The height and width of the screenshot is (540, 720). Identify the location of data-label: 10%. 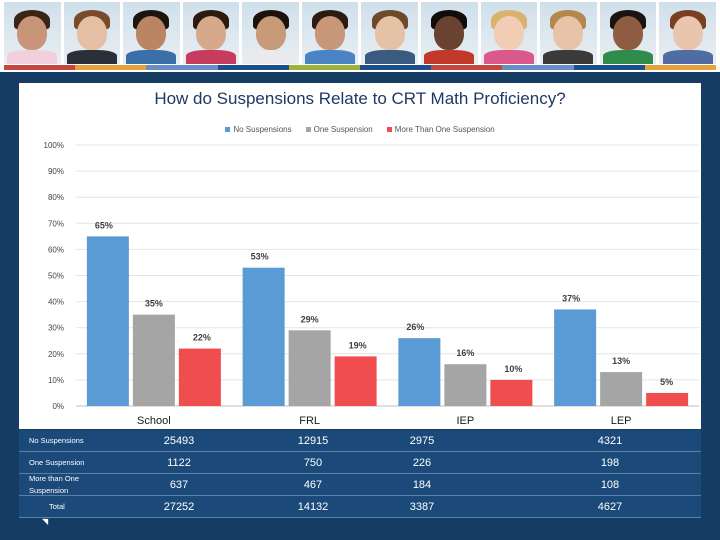
(513, 369).